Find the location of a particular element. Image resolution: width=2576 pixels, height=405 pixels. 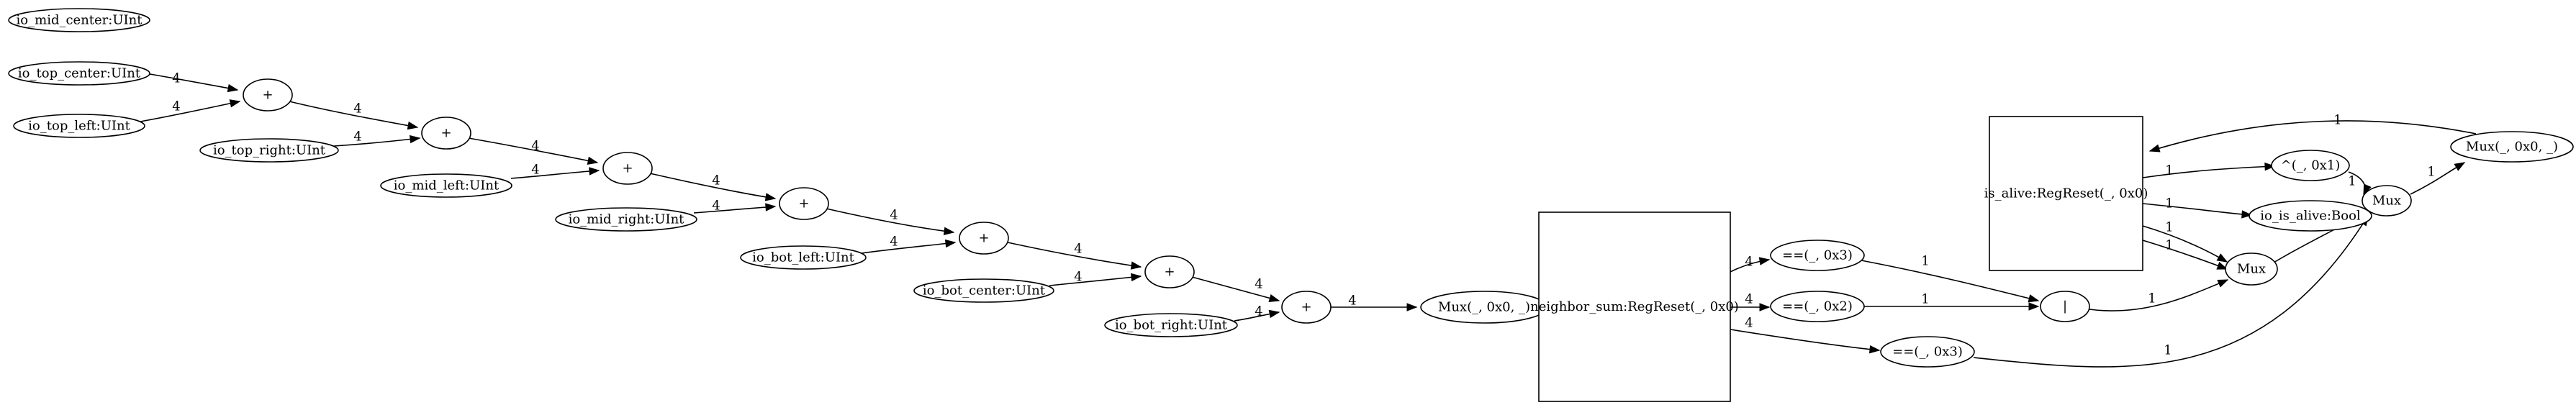

node-eq3-top: ==(_, 0x3) is located at coordinates (1817, 255).